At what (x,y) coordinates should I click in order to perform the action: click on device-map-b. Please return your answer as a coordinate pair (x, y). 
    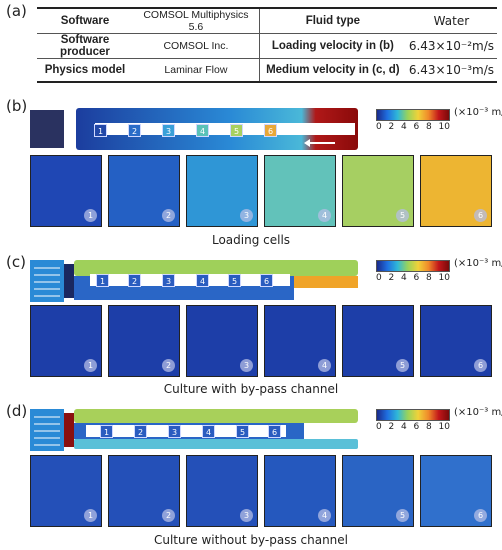
    Looking at the image, I should click on (194, 129).